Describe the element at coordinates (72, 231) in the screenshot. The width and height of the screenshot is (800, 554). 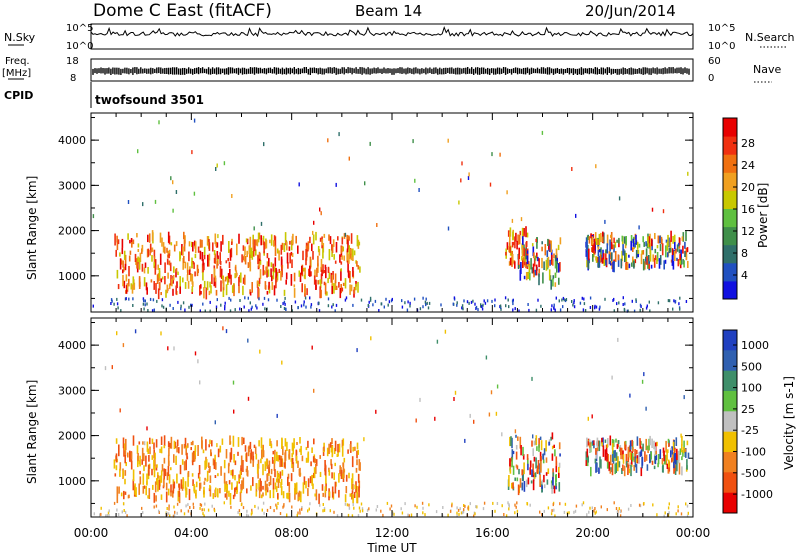
I see `y-tick-label: 2000` at that location.